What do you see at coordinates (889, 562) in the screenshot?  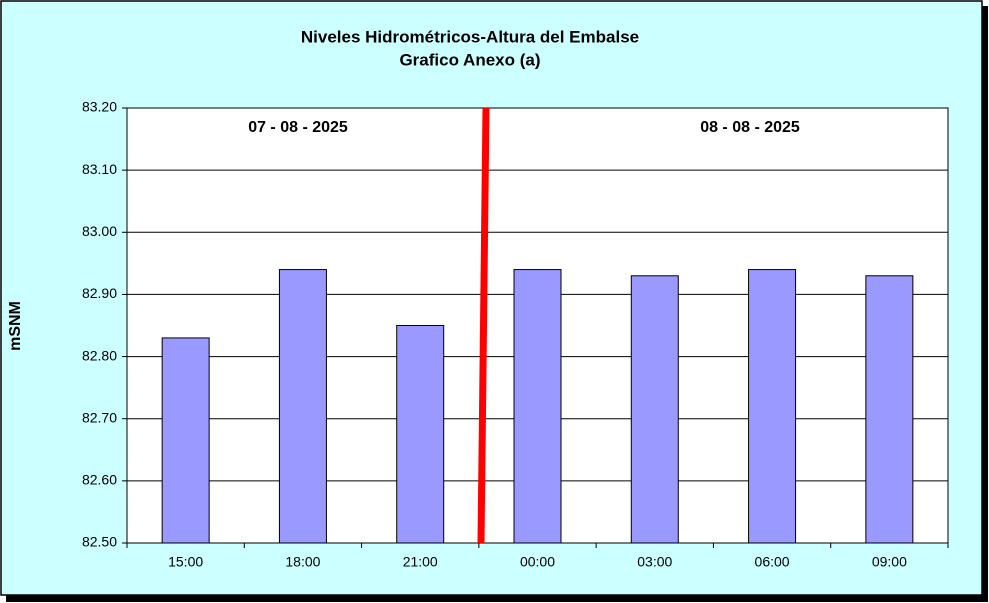 I see `x-tick-label: 09:00` at bounding box center [889, 562].